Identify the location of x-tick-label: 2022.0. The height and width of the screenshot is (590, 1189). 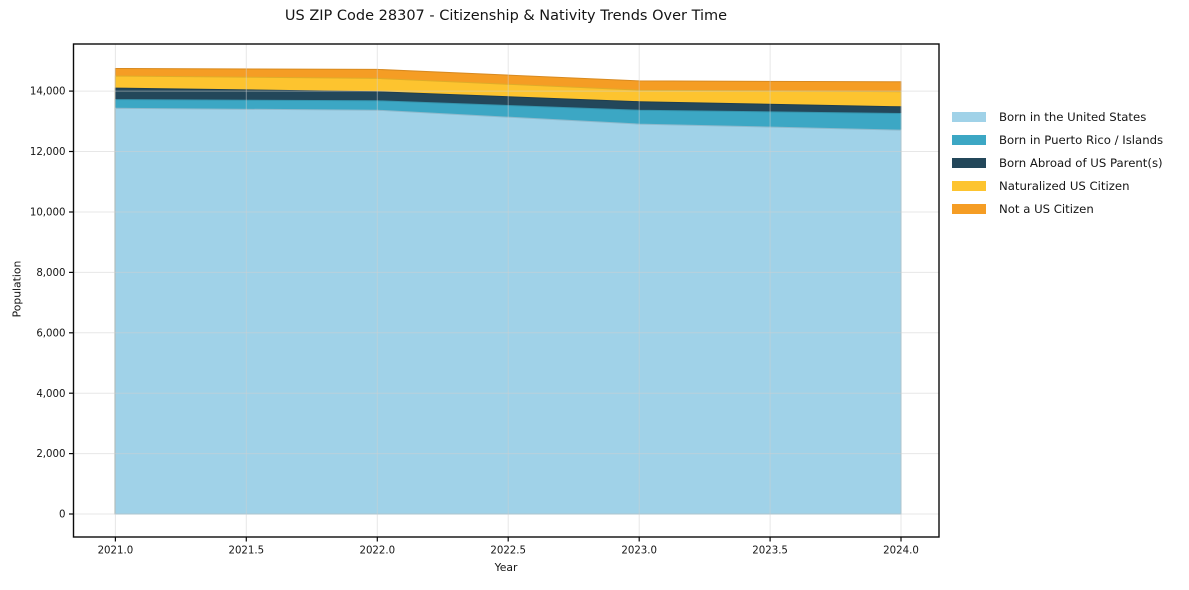
(377, 551).